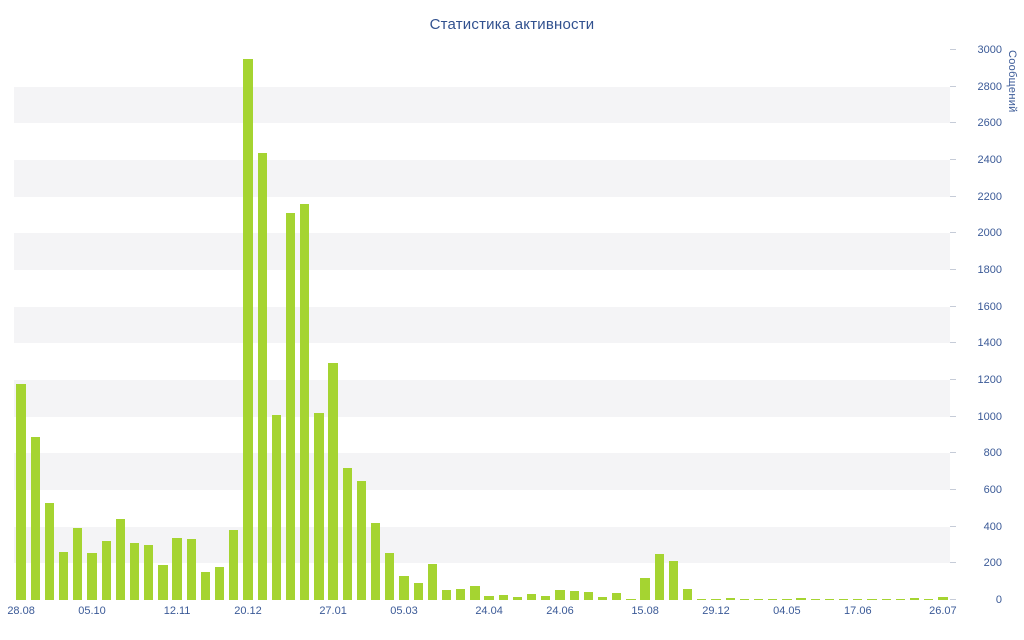  I want to click on y-tick-label: 1800, so click(989, 270).